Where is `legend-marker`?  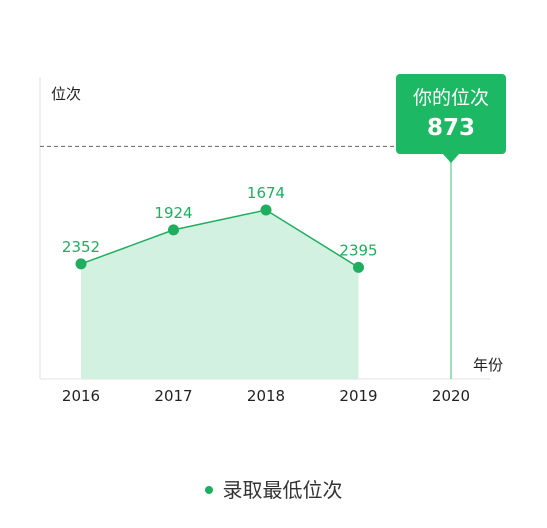
legend-marker is located at coordinates (208, 489).